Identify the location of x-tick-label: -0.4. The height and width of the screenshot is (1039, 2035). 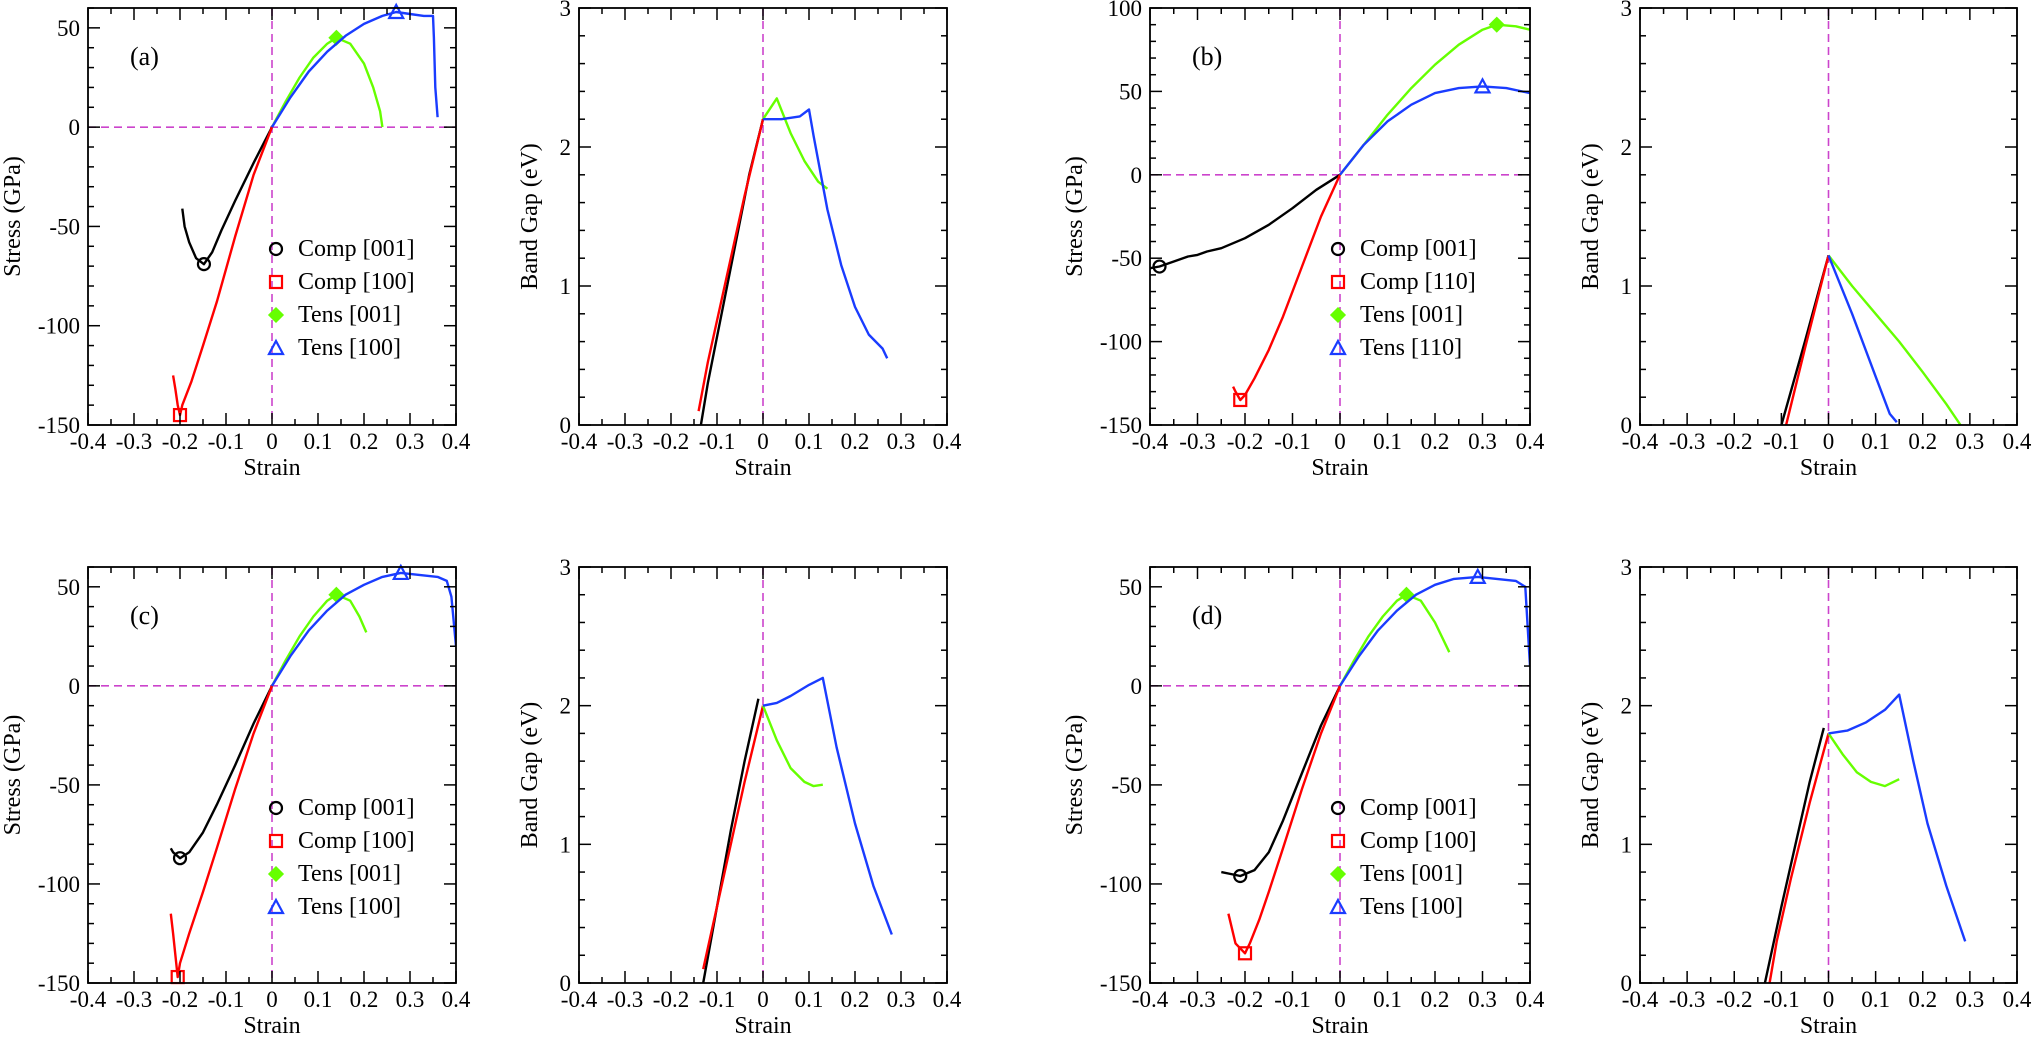
(88, 999).